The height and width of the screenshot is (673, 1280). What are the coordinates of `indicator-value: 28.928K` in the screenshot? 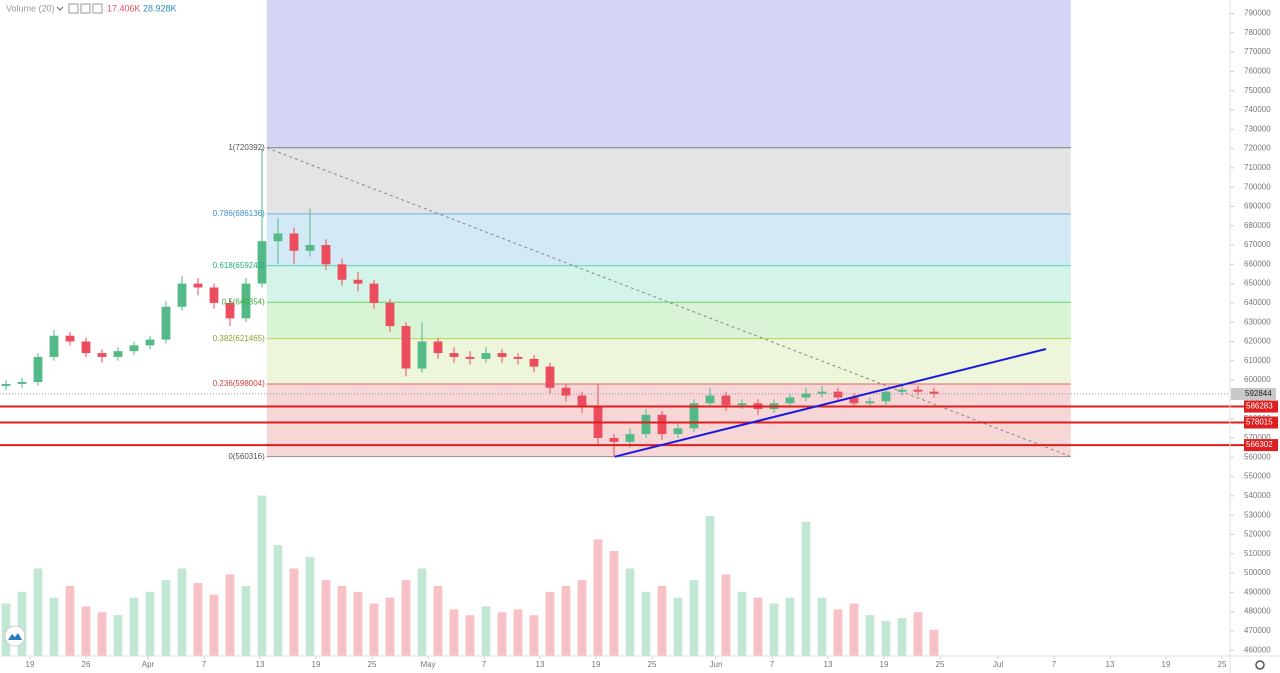 It's located at (160, 8).